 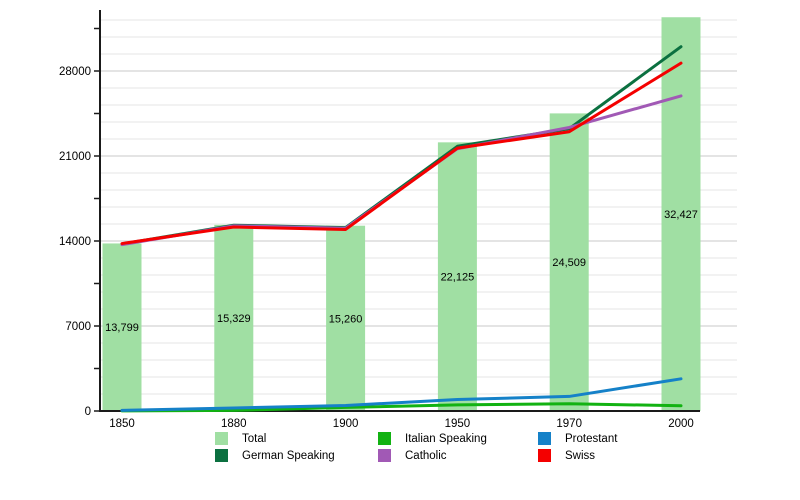 What do you see at coordinates (681, 423) in the screenshot?
I see `x-tick-label-2000: 2000` at bounding box center [681, 423].